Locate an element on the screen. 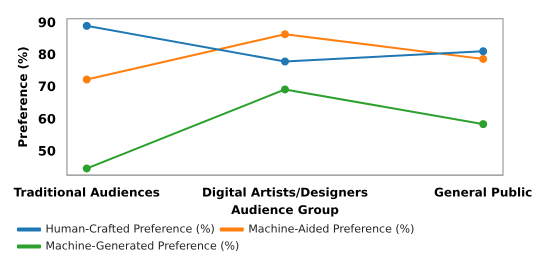 This screenshot has height=270, width=551. y-tick-label: 50 is located at coordinates (47, 152).